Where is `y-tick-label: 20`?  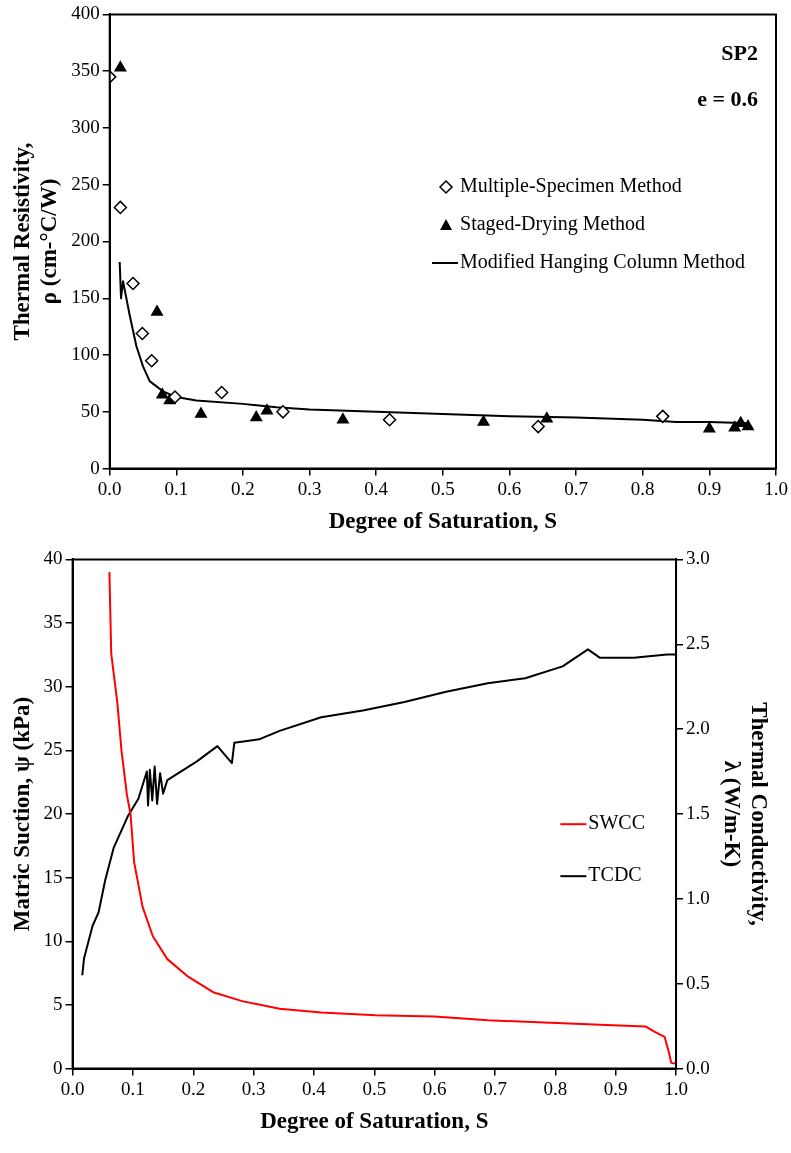 y-tick-label: 20 is located at coordinates (53, 812).